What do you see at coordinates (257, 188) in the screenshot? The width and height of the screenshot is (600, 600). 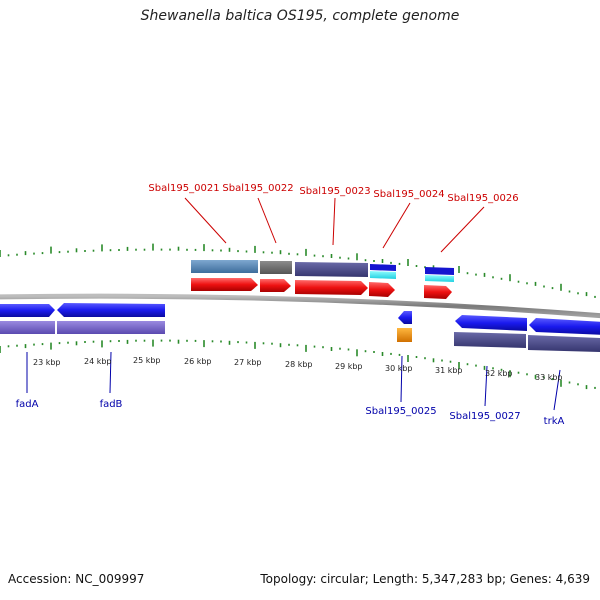 I see `gene-label-forward: Sbal195_0022` at bounding box center [257, 188].